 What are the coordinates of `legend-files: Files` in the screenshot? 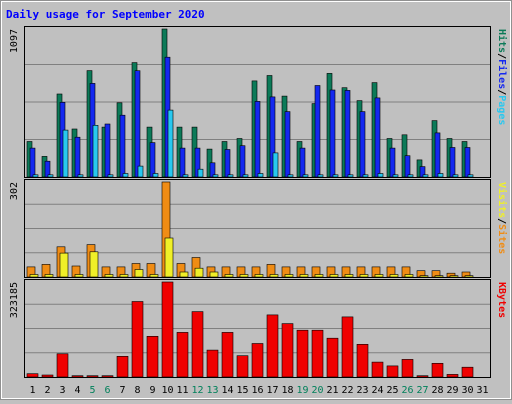 It's located at (502, 74).